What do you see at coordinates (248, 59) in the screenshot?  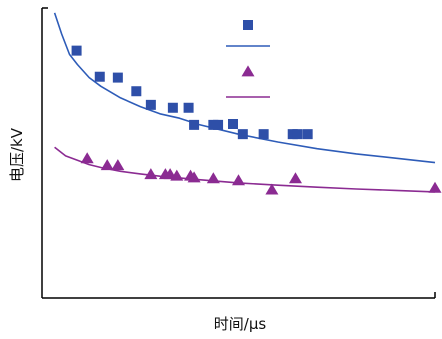 I see `legend` at bounding box center [248, 59].